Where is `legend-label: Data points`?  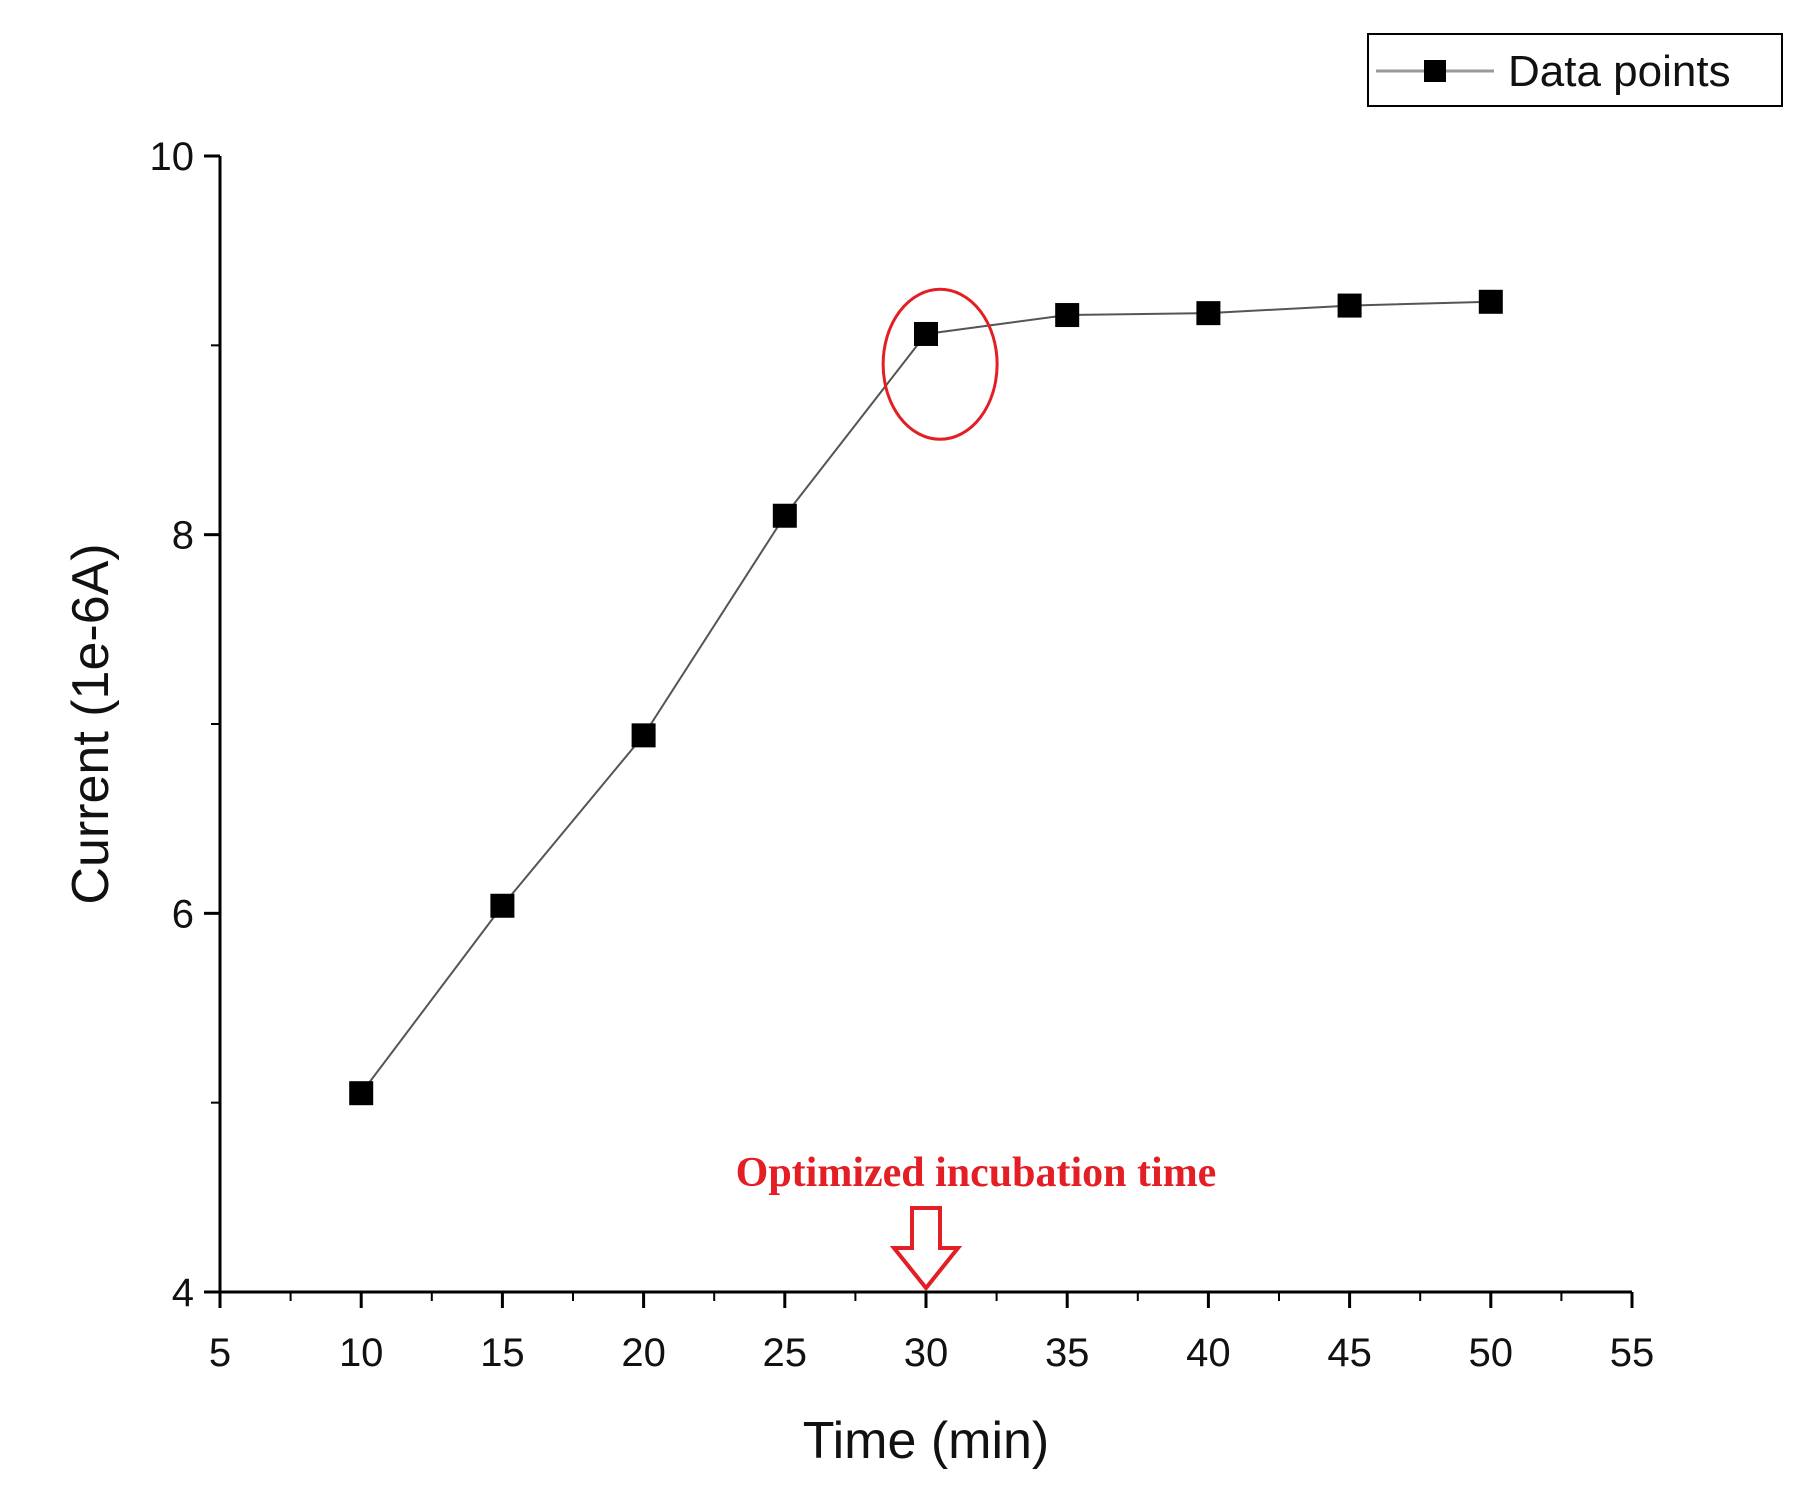 legend-label: Data points is located at coordinates (1619, 71).